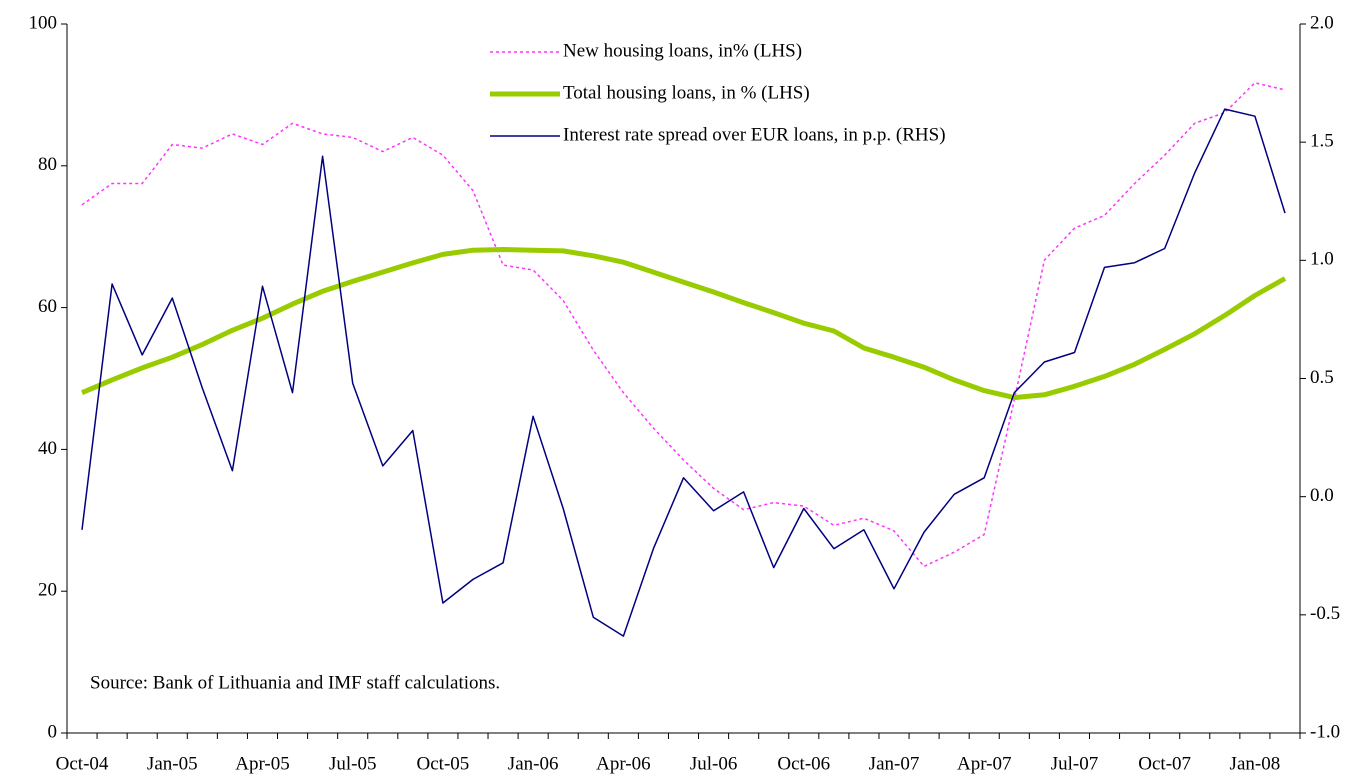 The height and width of the screenshot is (781, 1359). What do you see at coordinates (714, 763) in the screenshot?
I see `x-tick-label: Jul-06` at bounding box center [714, 763].